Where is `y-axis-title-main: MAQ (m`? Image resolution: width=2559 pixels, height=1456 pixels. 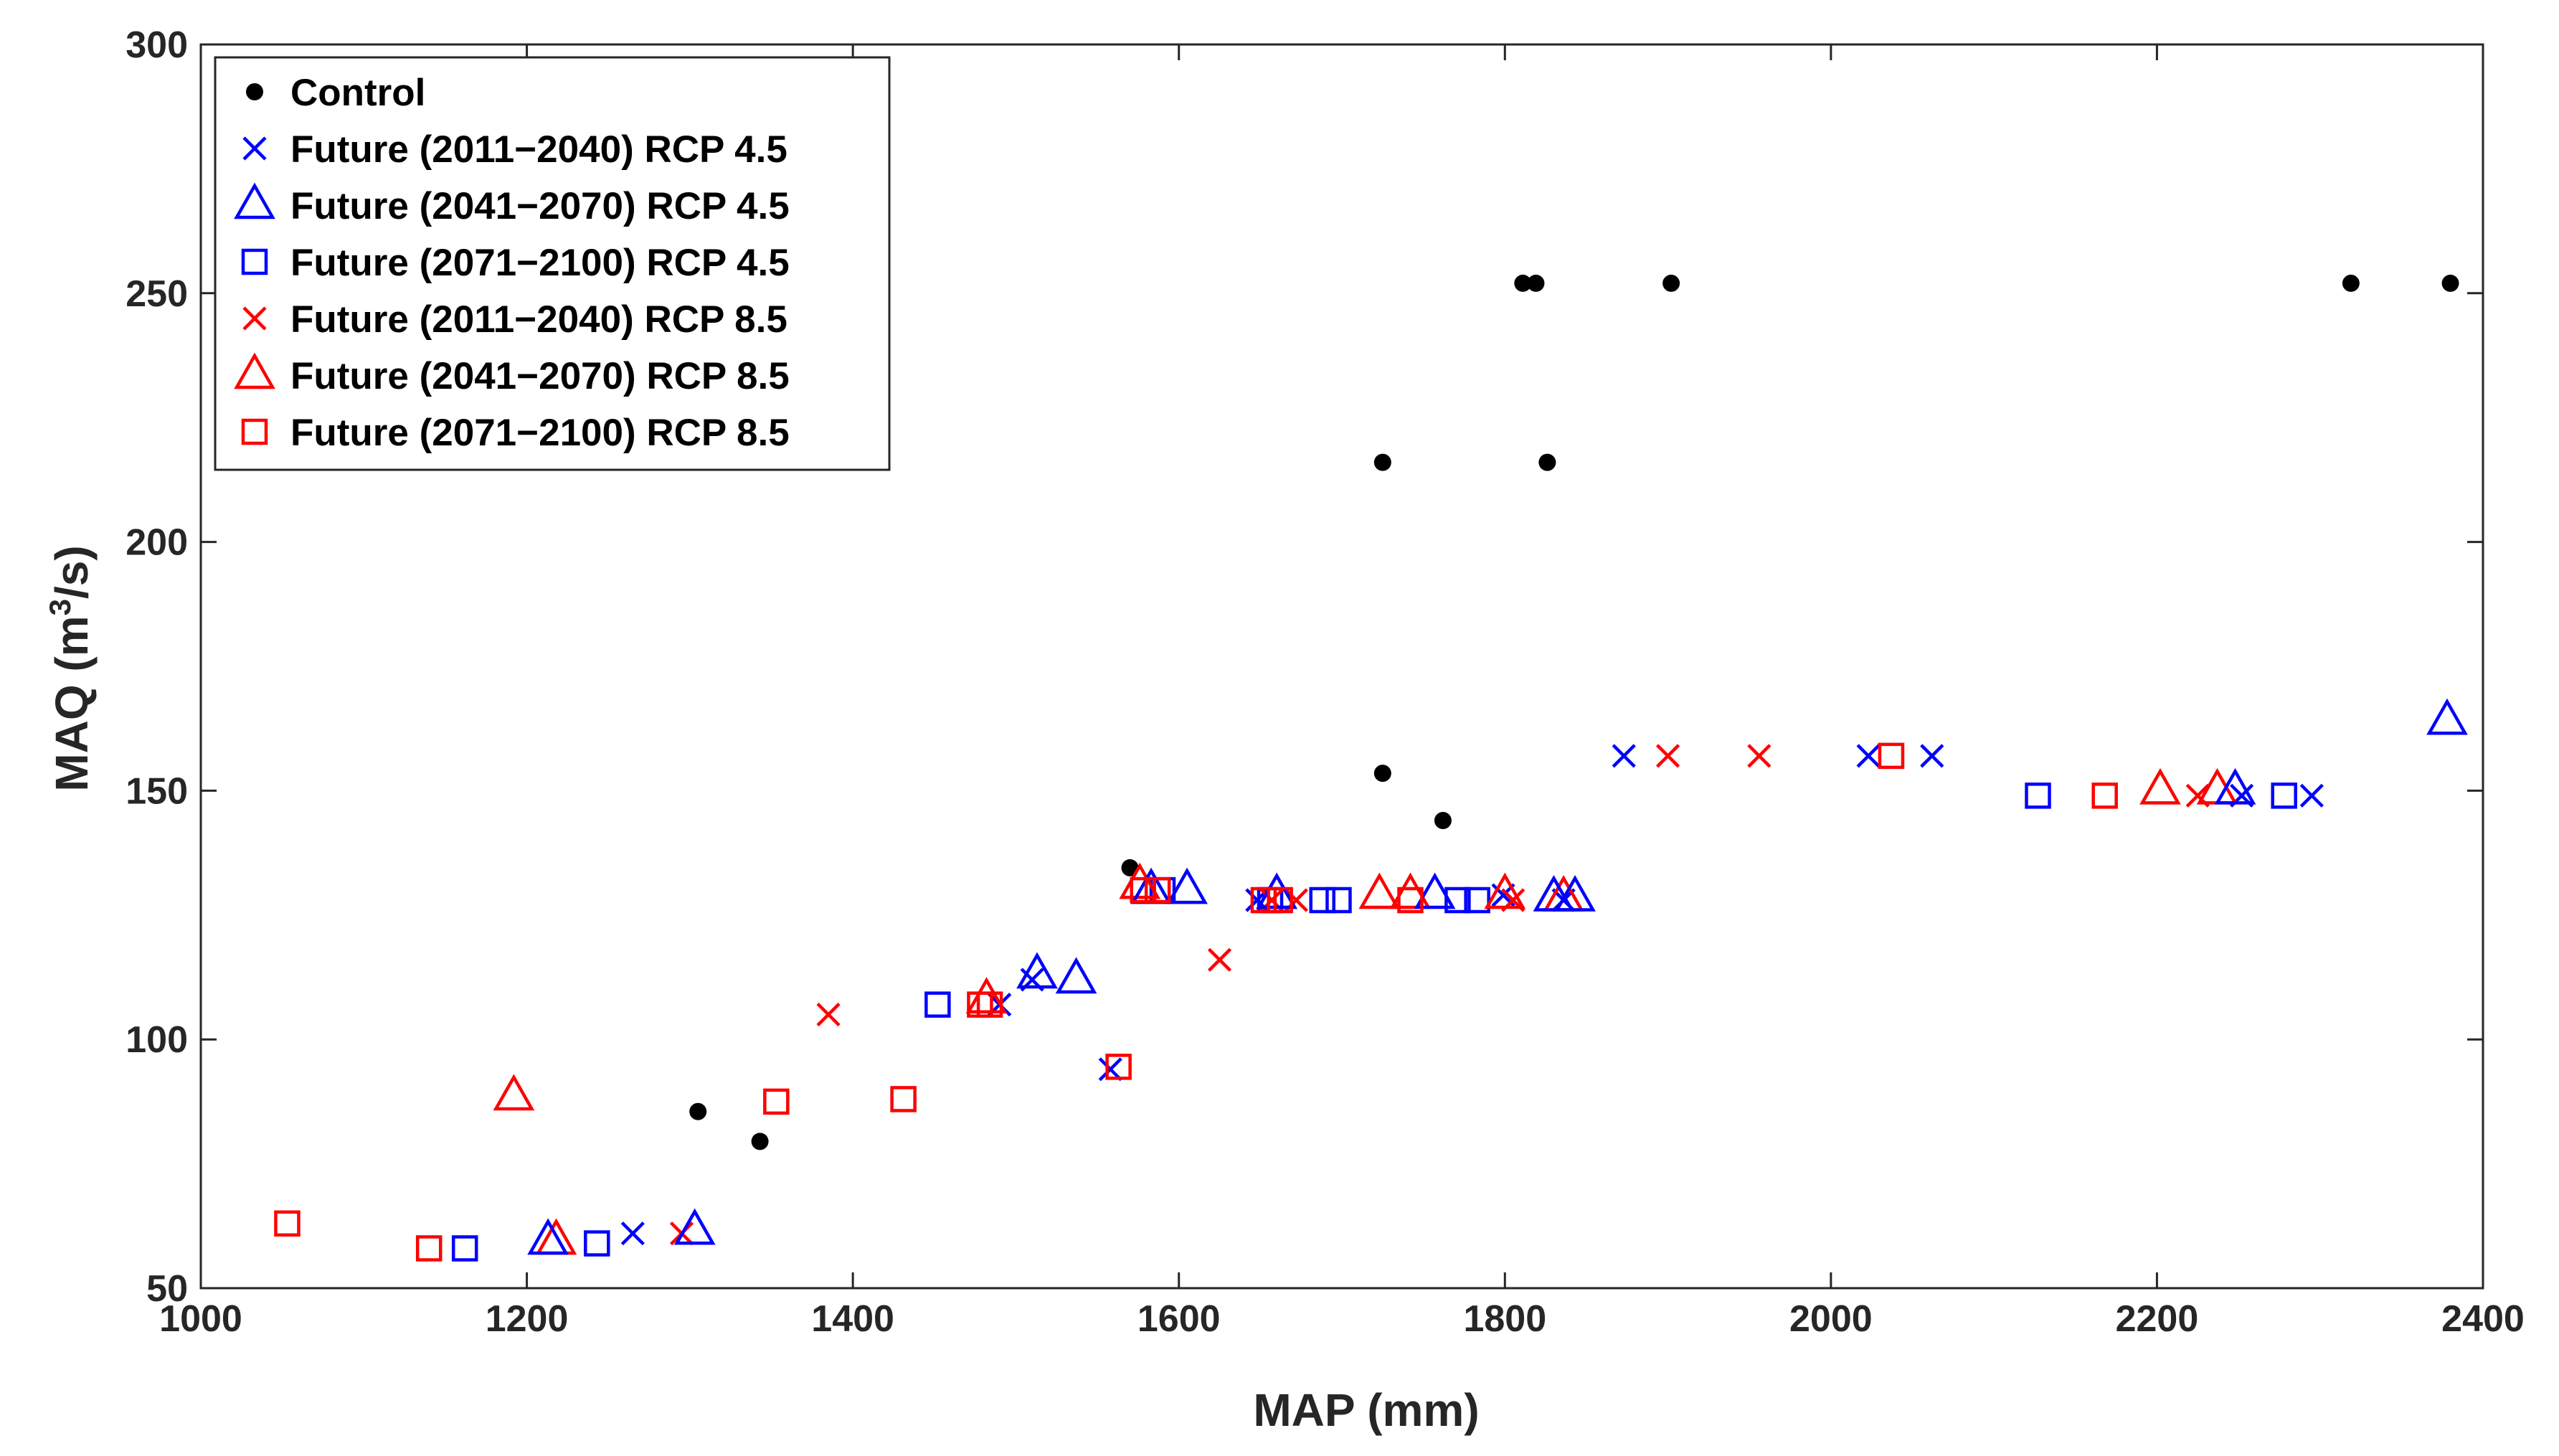
y-axis-title-main: MAQ (m is located at coordinates (72, 703).